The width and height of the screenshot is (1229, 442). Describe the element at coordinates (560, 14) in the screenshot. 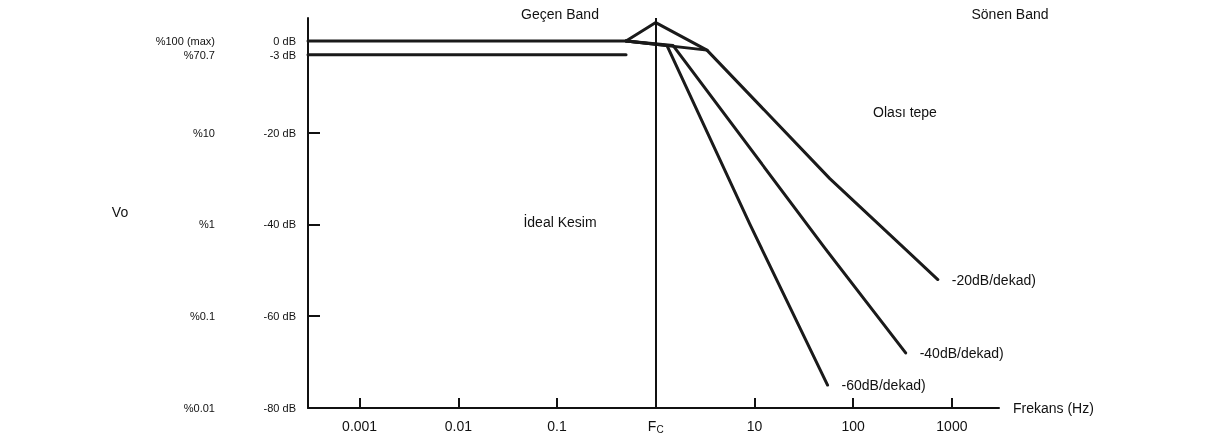

I see `annotation: Geçen Band` at that location.